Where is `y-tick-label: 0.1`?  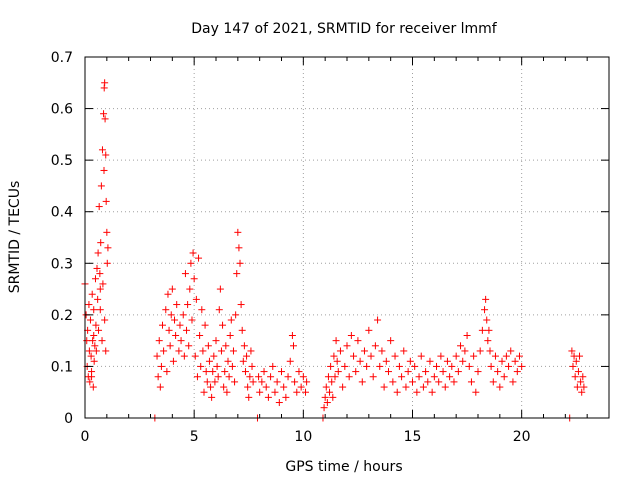
y-tick-label: 0.1 is located at coordinates (62, 367).